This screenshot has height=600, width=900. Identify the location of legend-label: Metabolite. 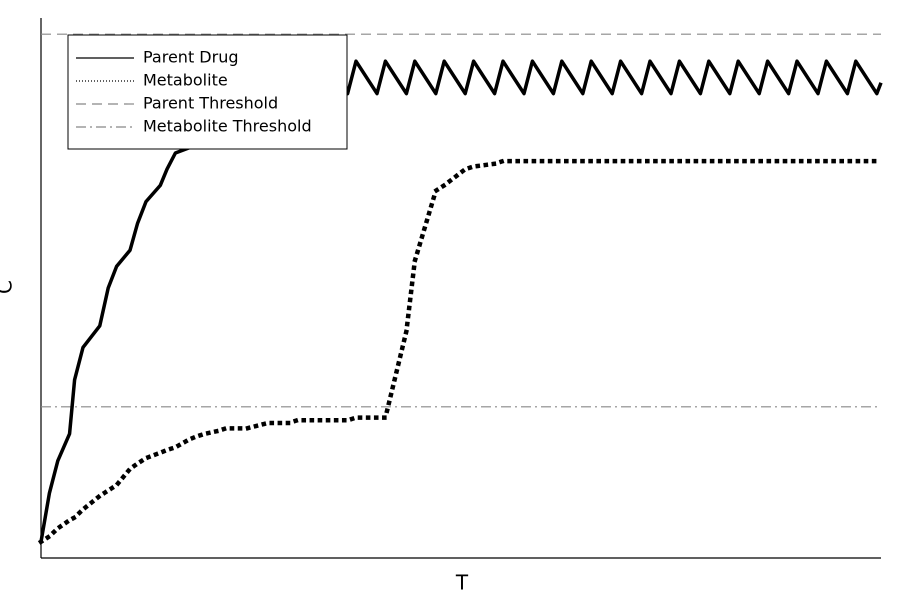
(185, 80).